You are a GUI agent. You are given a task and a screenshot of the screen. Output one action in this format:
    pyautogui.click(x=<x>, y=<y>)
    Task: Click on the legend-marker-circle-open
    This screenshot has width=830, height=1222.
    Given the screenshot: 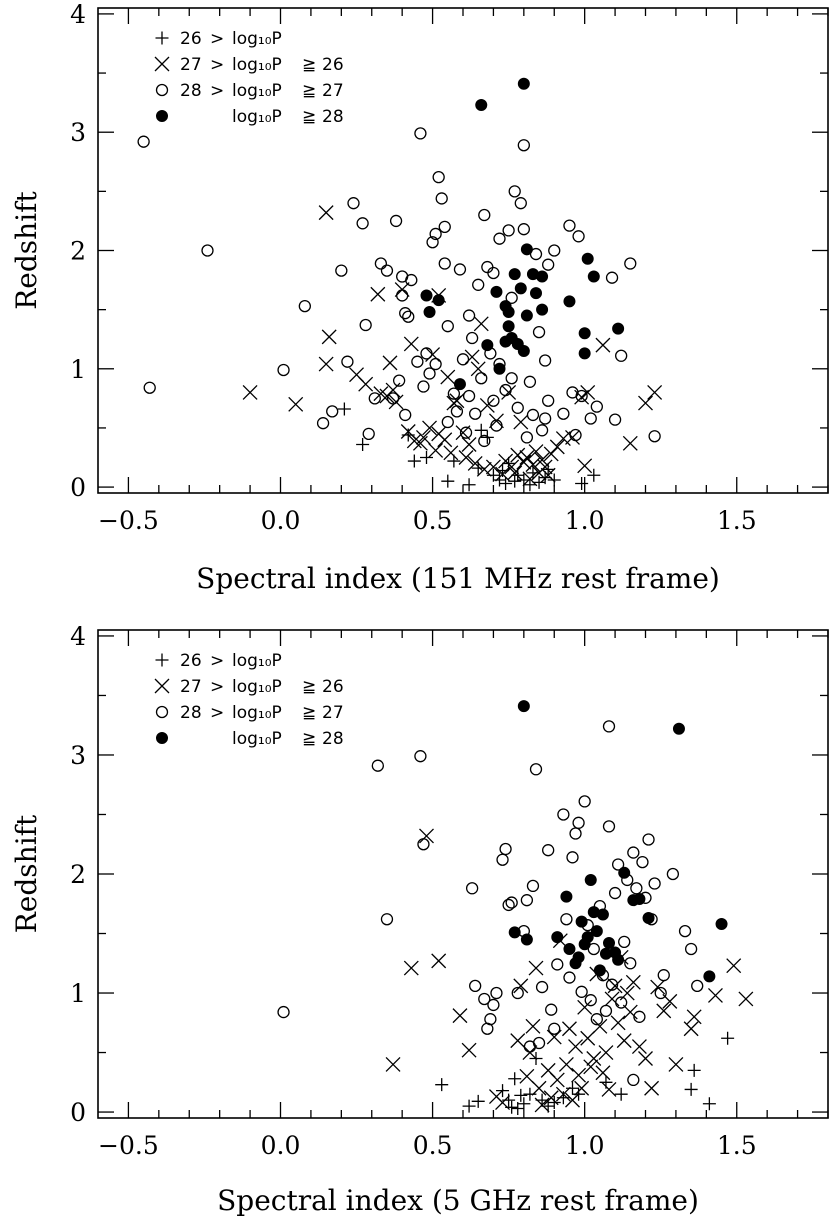 What is the action you would take?
    pyautogui.click(x=162, y=712)
    